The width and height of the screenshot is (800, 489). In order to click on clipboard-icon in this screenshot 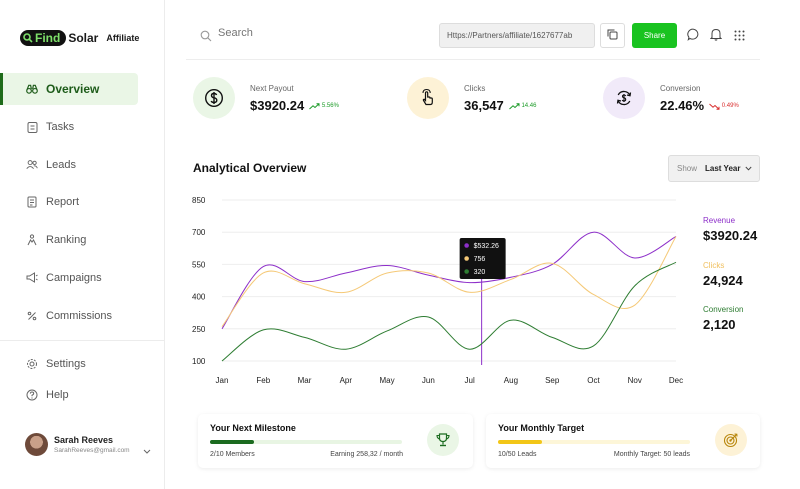, I will do `click(32, 127)`.